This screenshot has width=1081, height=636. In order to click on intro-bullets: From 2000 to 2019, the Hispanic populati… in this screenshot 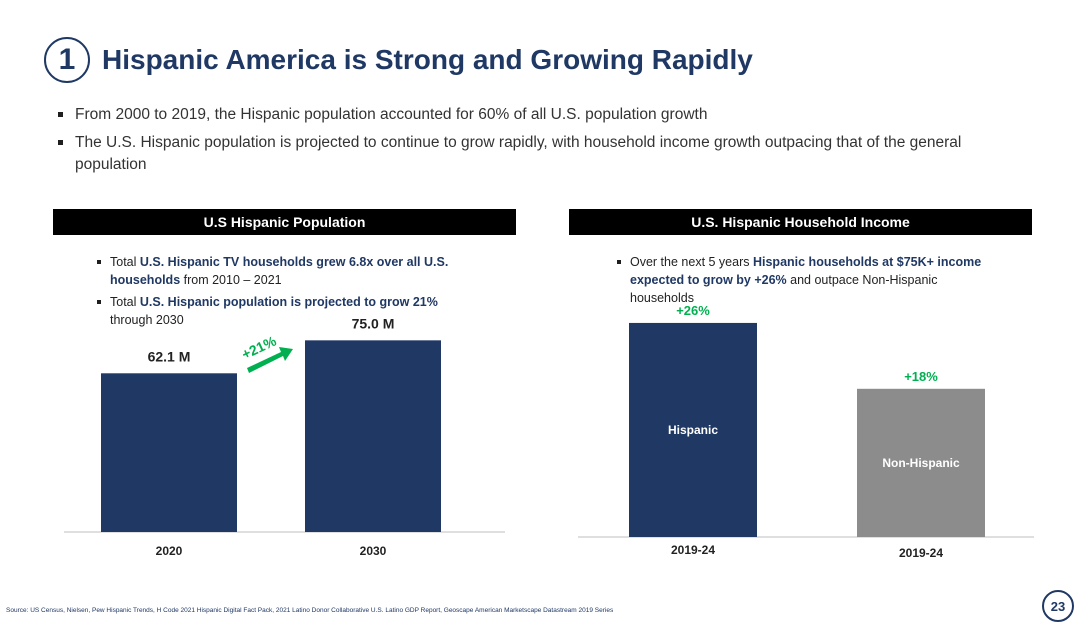, I will do `click(538, 143)`.